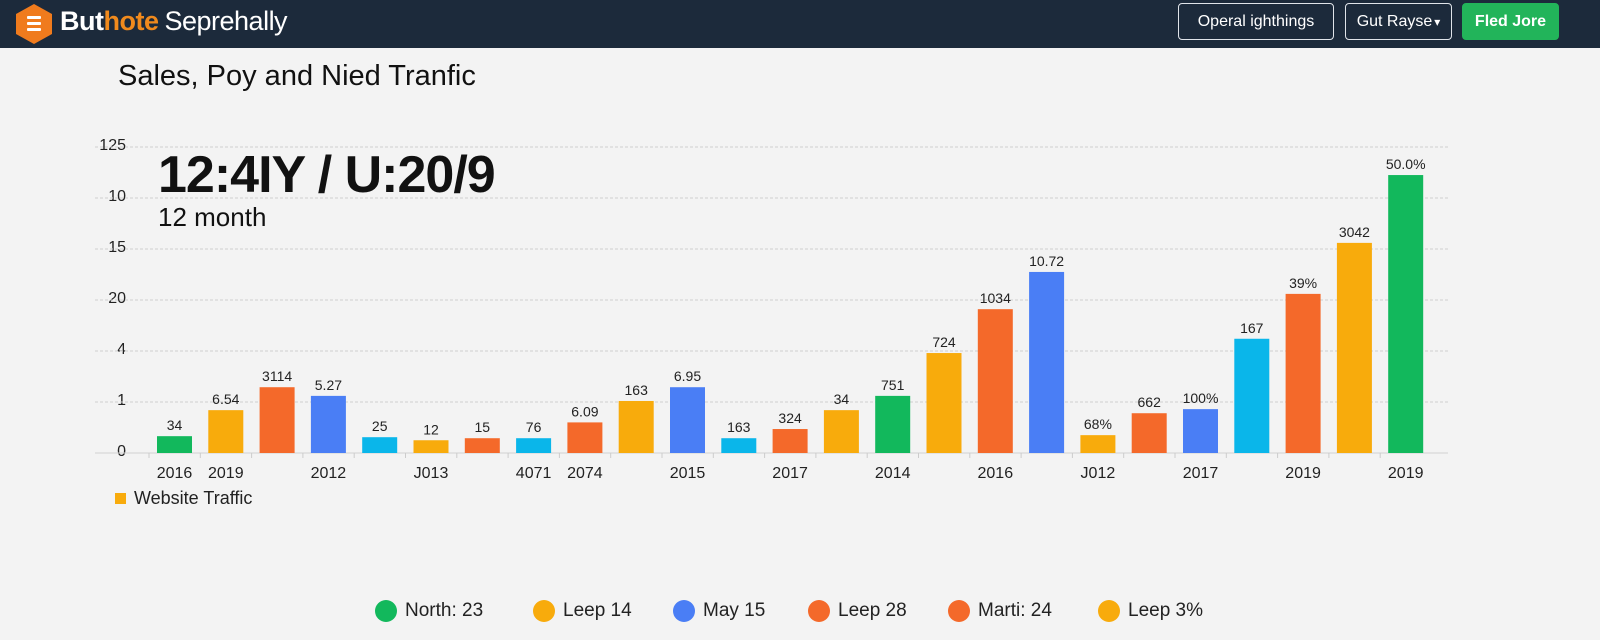 The image size is (1600, 640). I want to click on legend-label: Leep 3%, so click(1166, 610).